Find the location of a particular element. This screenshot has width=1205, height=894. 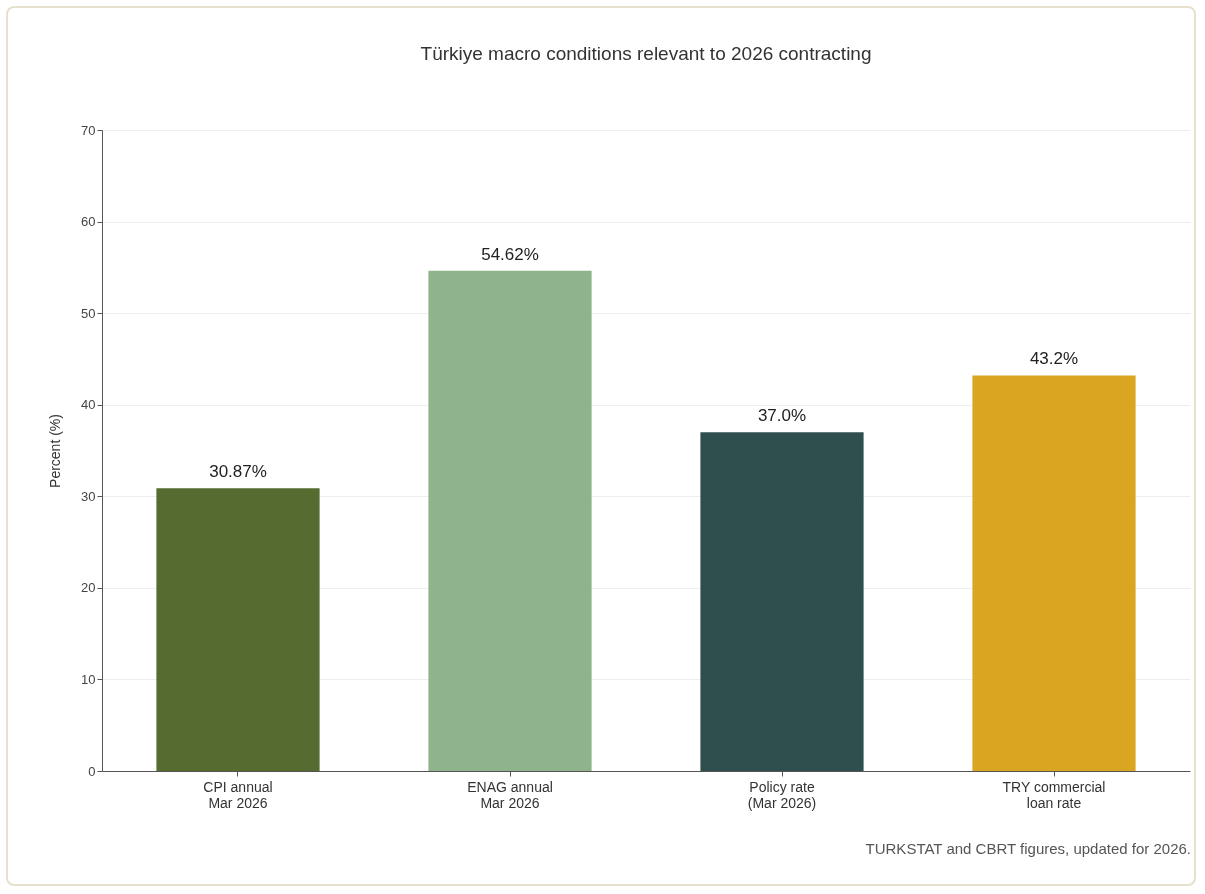

x-tick-label: ENAG annual Mar 2026 is located at coordinates (510, 794).